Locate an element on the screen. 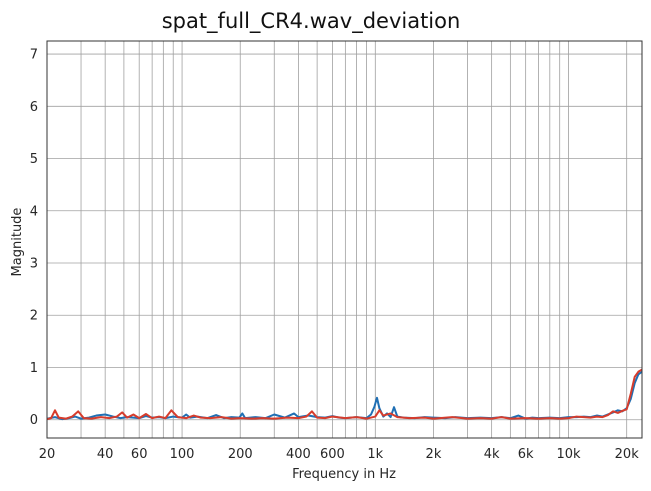 Image resolution: width=651 pixels, height=491 pixels. y-tick-label: 6 is located at coordinates (34, 107).